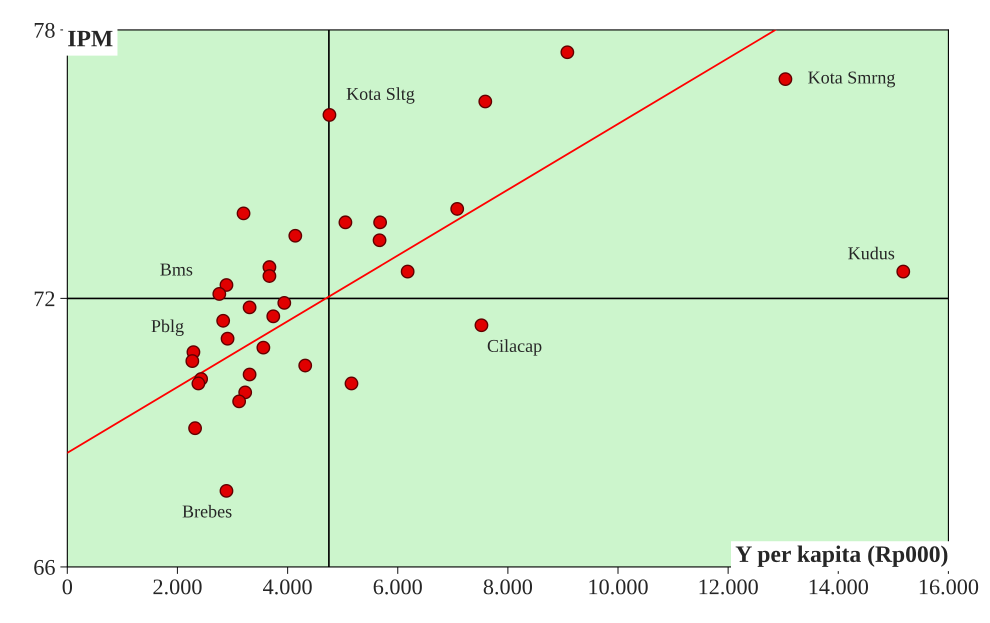 This screenshot has height=623, width=990. I want to click on annotation: Kota Sltg, so click(380, 95).